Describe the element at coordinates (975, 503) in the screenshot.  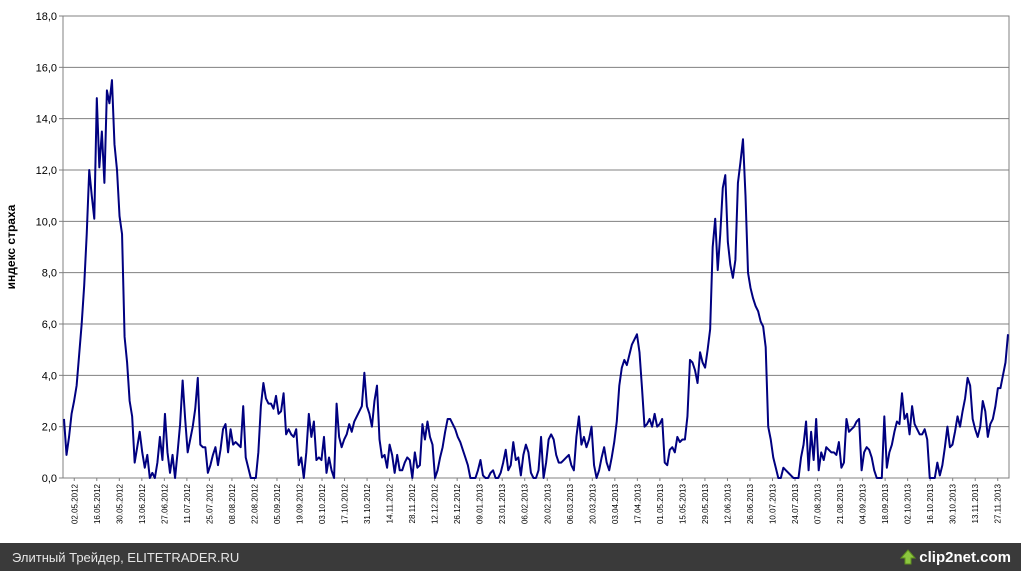
I see `x-tick-label: 13.11.2013` at that location.